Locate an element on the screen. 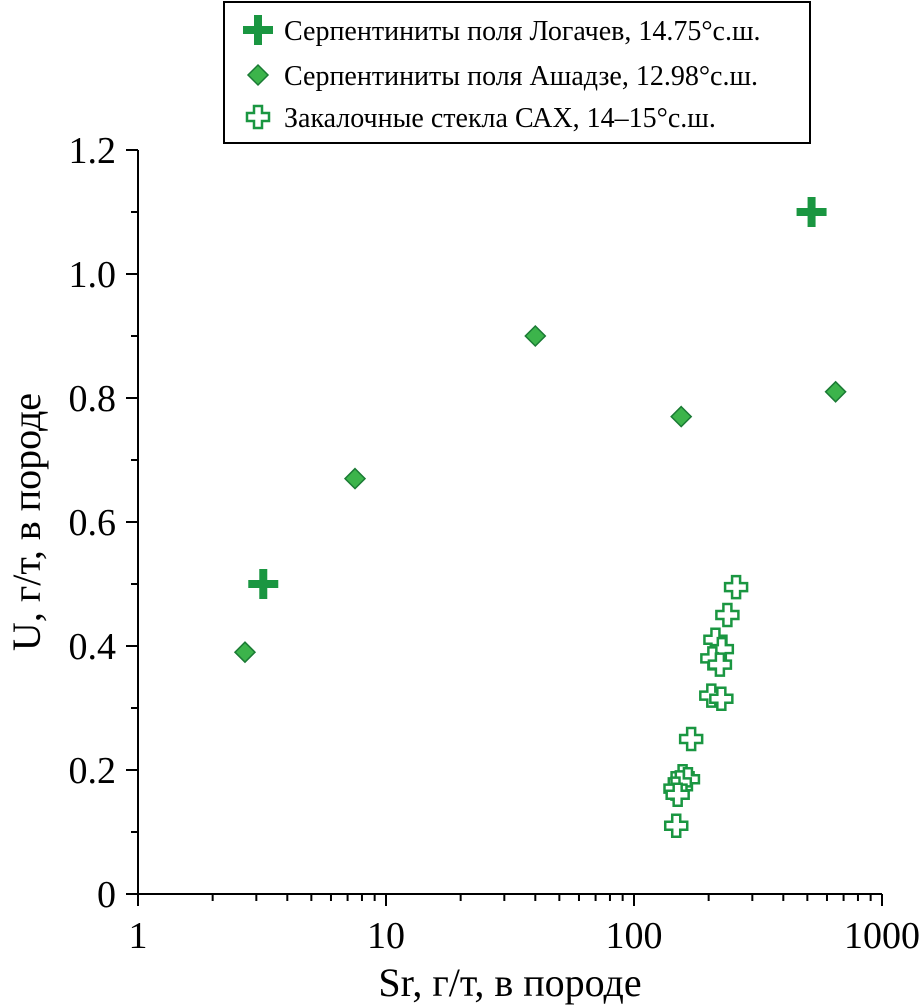 The image size is (924, 1006). y-tick-label: 0.2 is located at coordinates (93, 771).